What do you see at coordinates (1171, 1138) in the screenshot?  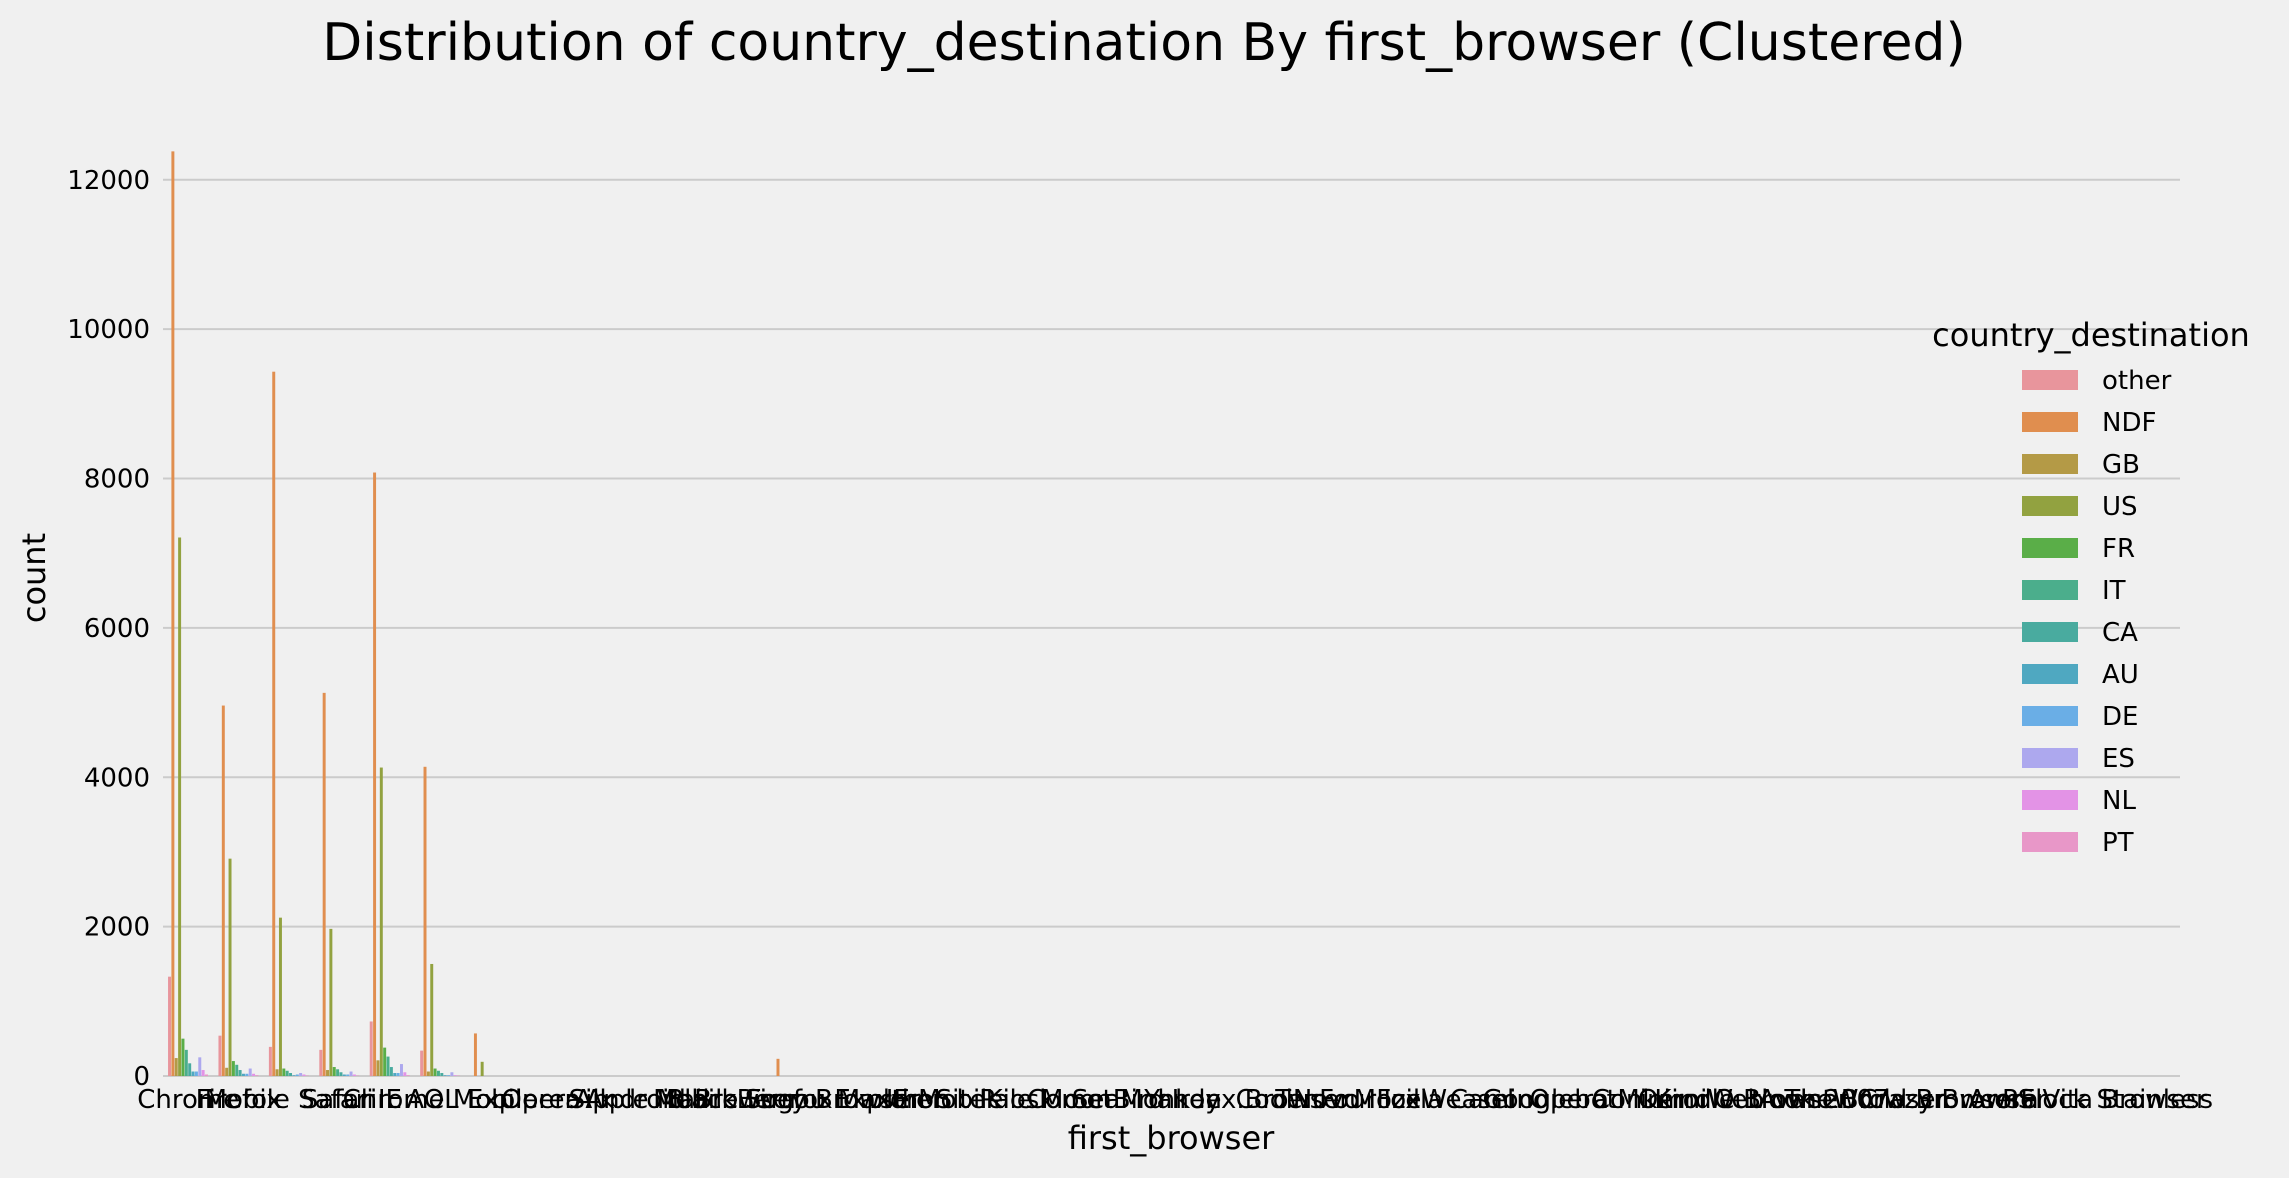 I see `x-axis-label: first_browser` at bounding box center [1171, 1138].